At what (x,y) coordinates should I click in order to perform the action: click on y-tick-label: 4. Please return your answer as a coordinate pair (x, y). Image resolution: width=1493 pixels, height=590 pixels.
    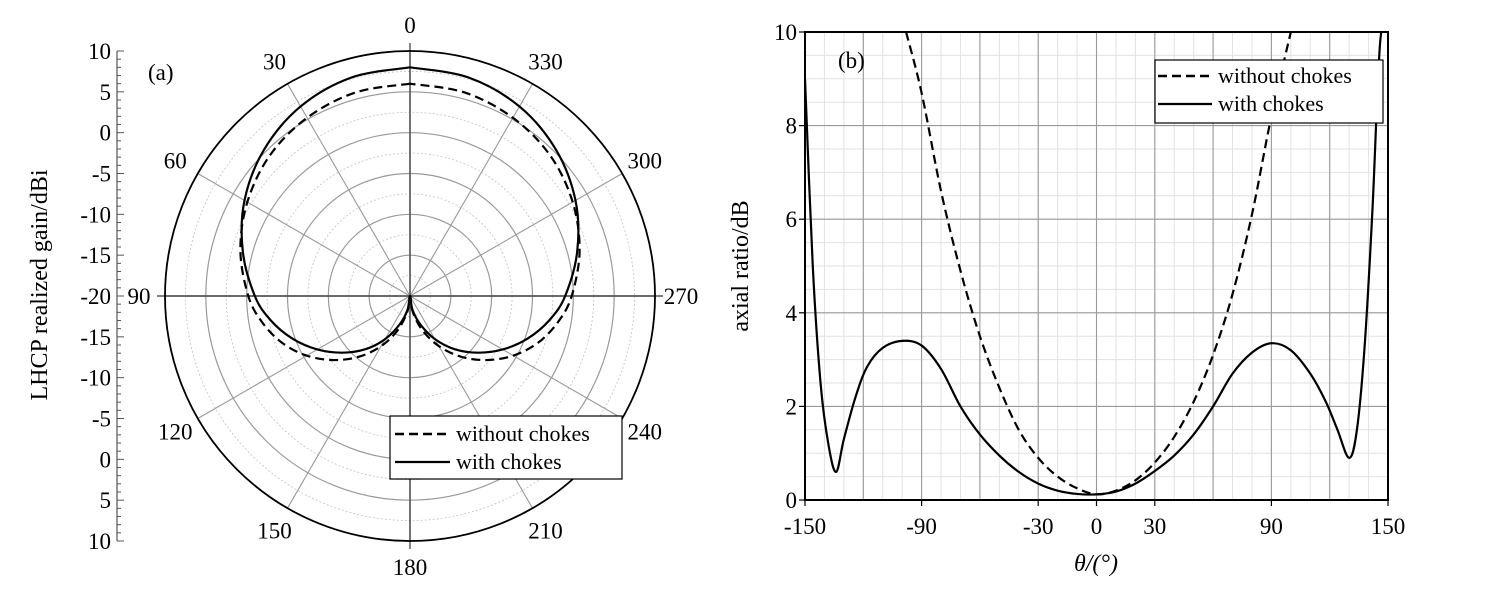
    Looking at the image, I should click on (792, 313).